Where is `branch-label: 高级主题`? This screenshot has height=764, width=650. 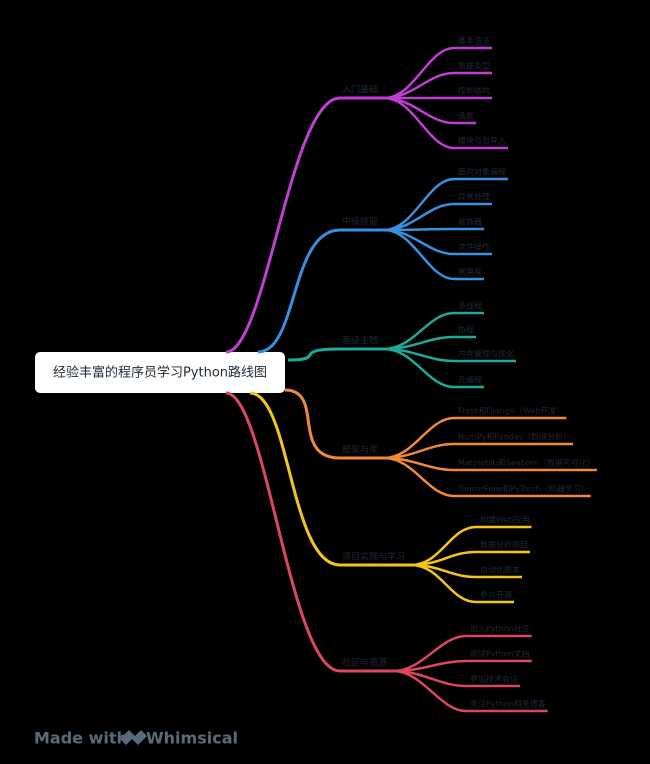 branch-label: 高级主题 is located at coordinates (360, 341).